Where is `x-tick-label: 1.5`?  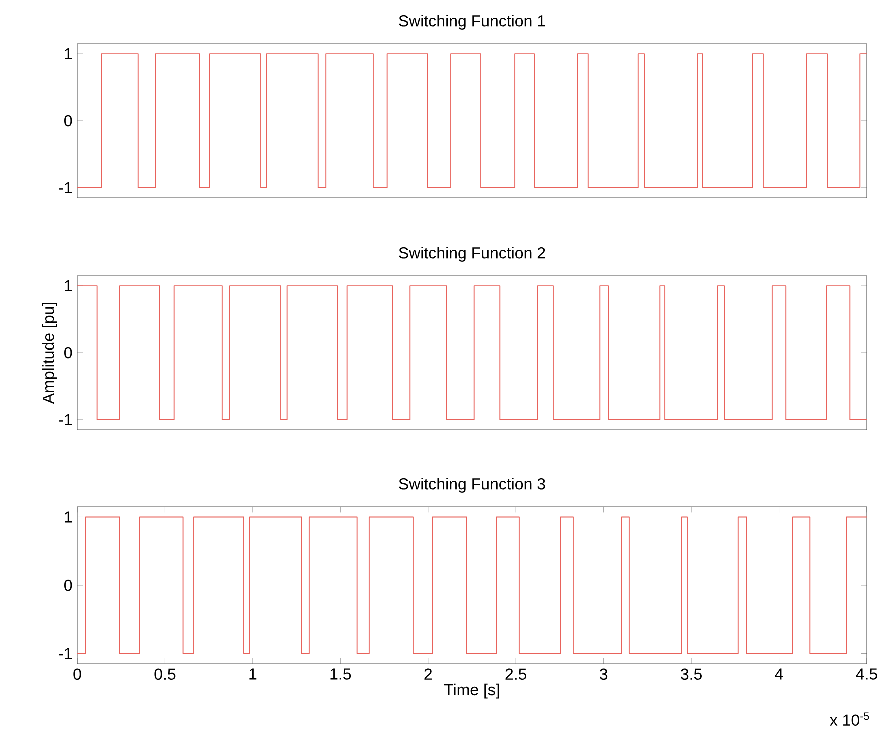 x-tick-label: 1.5 is located at coordinates (341, 674).